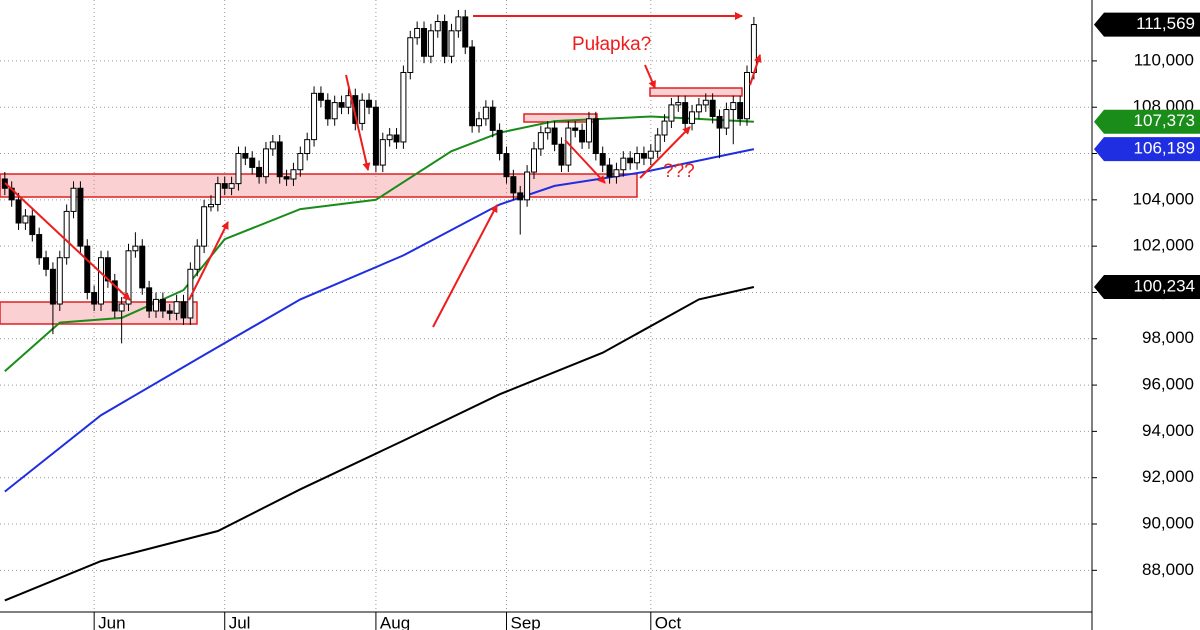  I want to click on y-tick-label: 88,000, so click(1168, 569).